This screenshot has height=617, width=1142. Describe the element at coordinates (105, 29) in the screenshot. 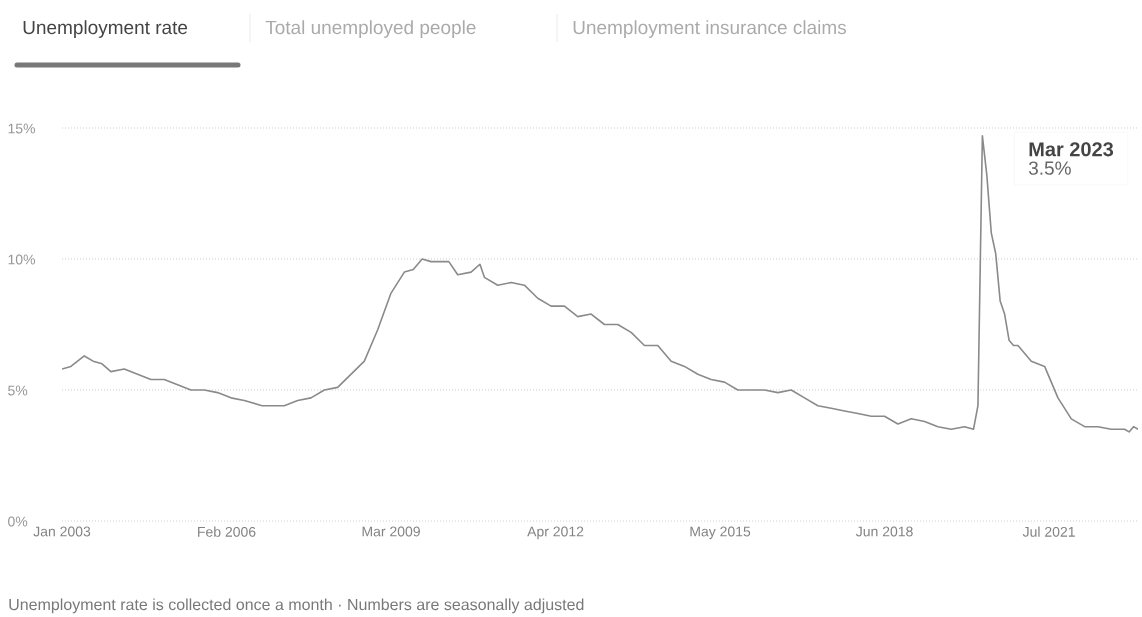

I see `text: Unemployment rate` at that location.